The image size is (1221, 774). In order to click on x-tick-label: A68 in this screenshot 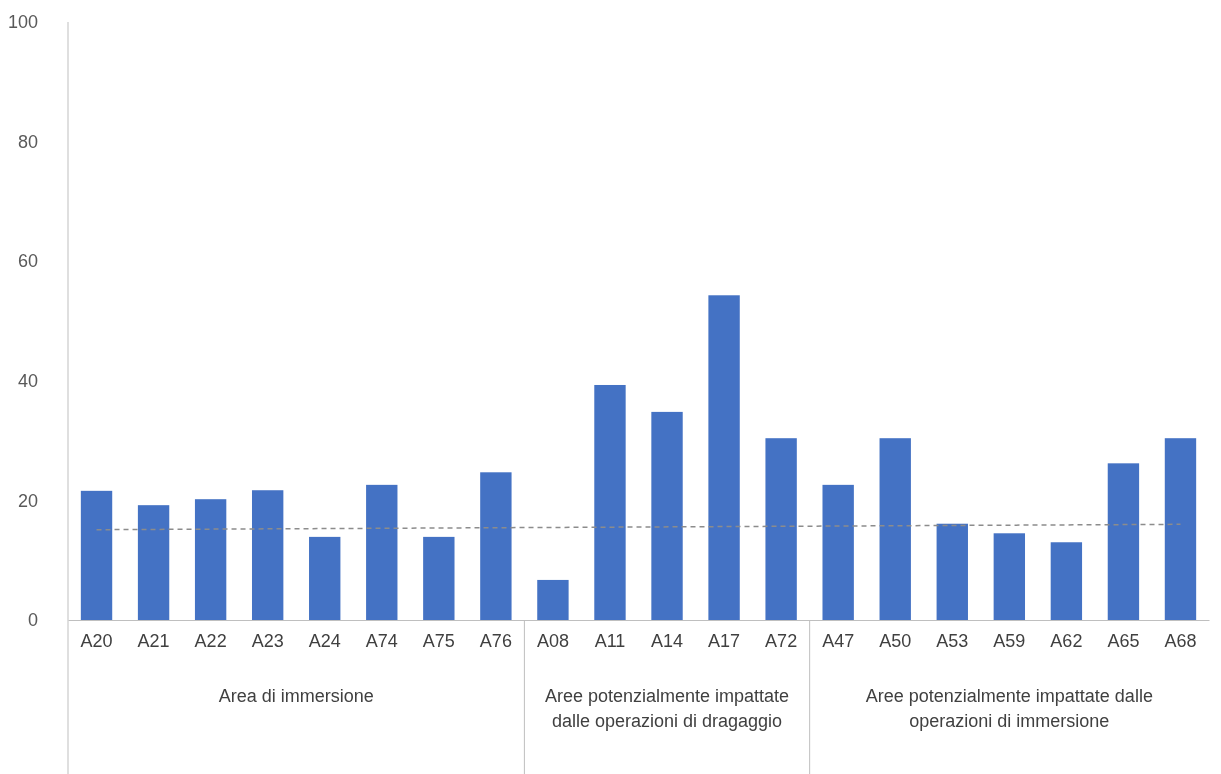, I will do `click(1180, 640)`.